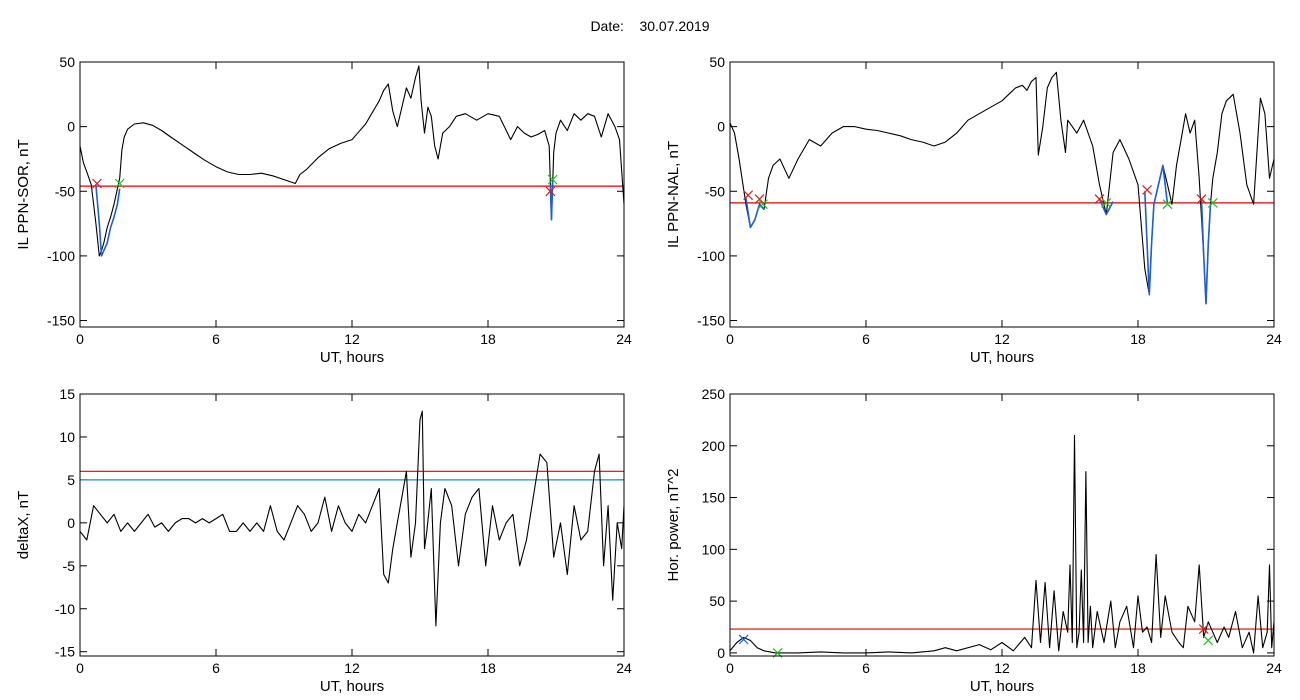 This screenshot has height=700, width=1300. I want to click on date-label: Date:, so click(607, 26).